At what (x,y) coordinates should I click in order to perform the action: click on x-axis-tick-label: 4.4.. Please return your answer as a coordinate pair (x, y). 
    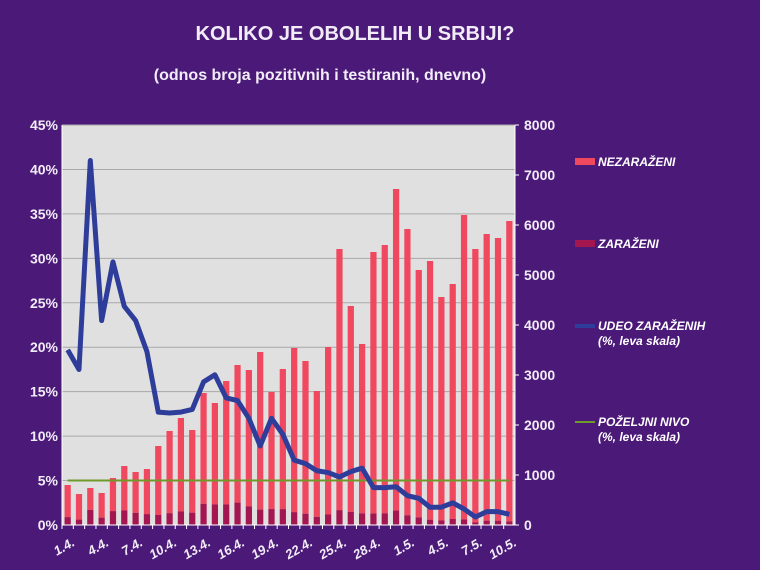
    Looking at the image, I should click on (97, 547).